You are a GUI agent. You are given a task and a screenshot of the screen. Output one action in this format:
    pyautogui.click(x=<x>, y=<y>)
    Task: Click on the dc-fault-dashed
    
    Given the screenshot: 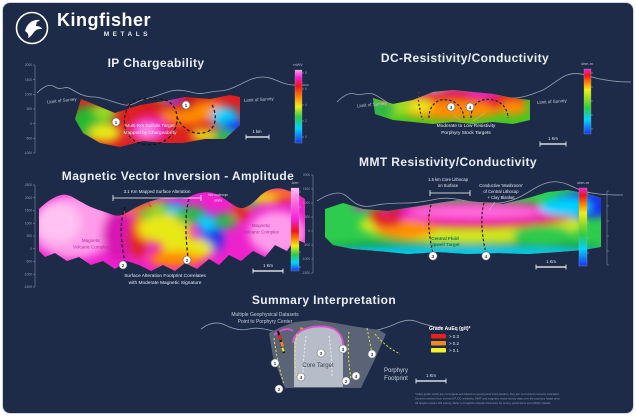 What is the action you would take?
    pyautogui.click(x=420, y=104)
    